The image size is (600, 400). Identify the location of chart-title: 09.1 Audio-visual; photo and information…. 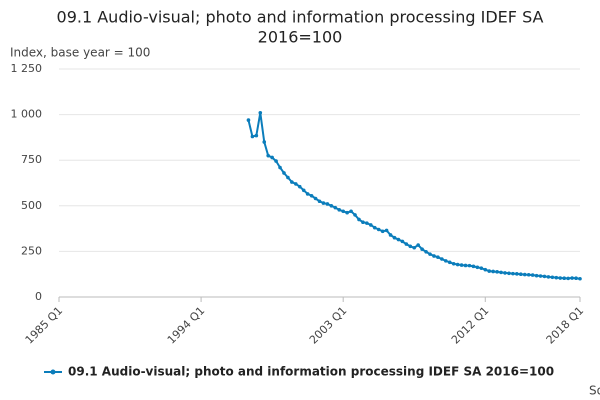
(300, 17).